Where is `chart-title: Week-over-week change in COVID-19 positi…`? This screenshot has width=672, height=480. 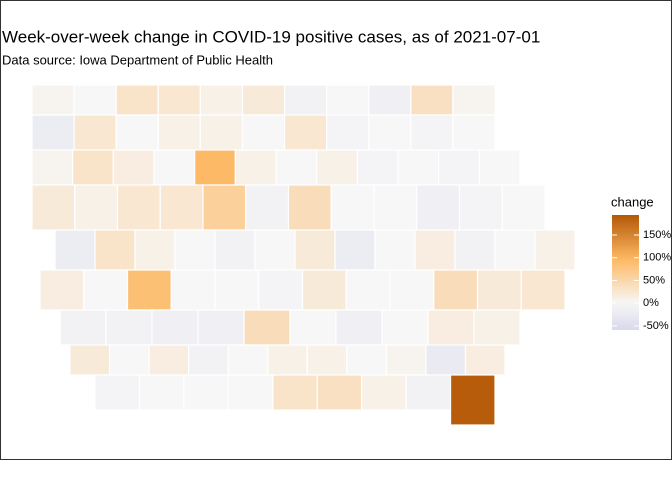 chart-title: Week-over-week change in COVID-19 positi… is located at coordinates (271, 36).